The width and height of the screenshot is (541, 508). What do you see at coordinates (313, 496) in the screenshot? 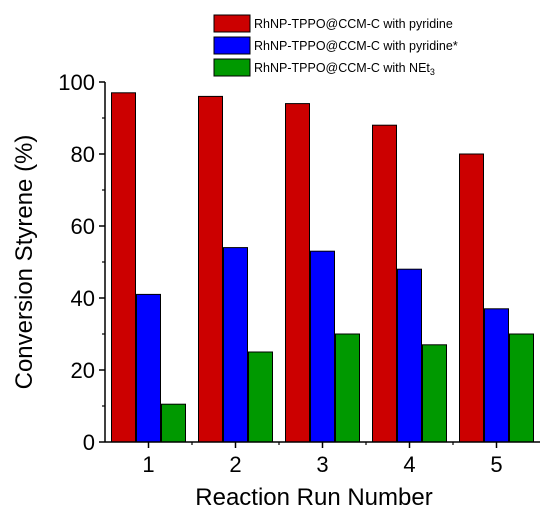
I see `x-axis-title: Reaction Run Number` at bounding box center [313, 496].